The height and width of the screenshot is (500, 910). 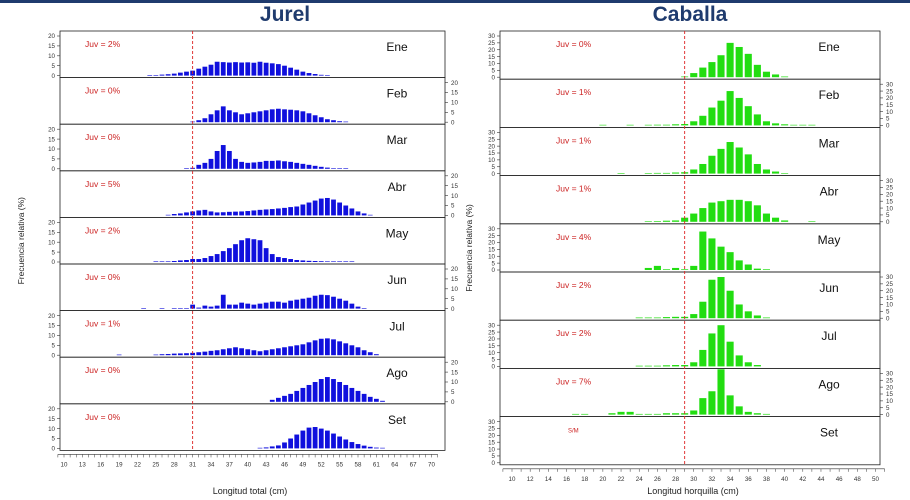 I want to click on title-jurel: Jurel, so click(x=285, y=14).